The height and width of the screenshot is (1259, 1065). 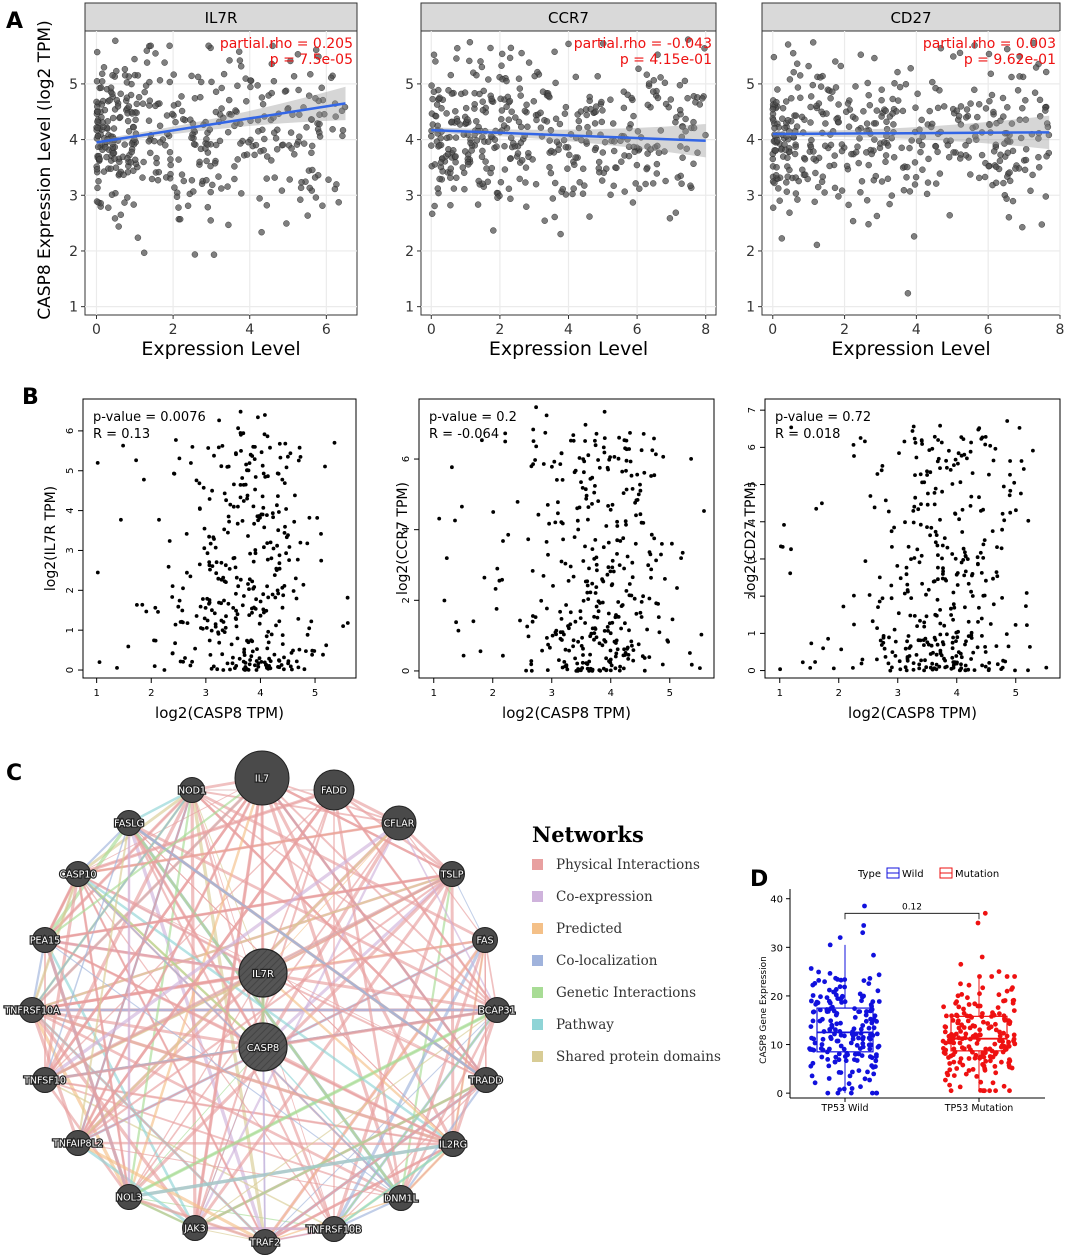 What do you see at coordinates (750, 85) in the screenshot?
I see `y-tick-label: 5` at bounding box center [750, 85].